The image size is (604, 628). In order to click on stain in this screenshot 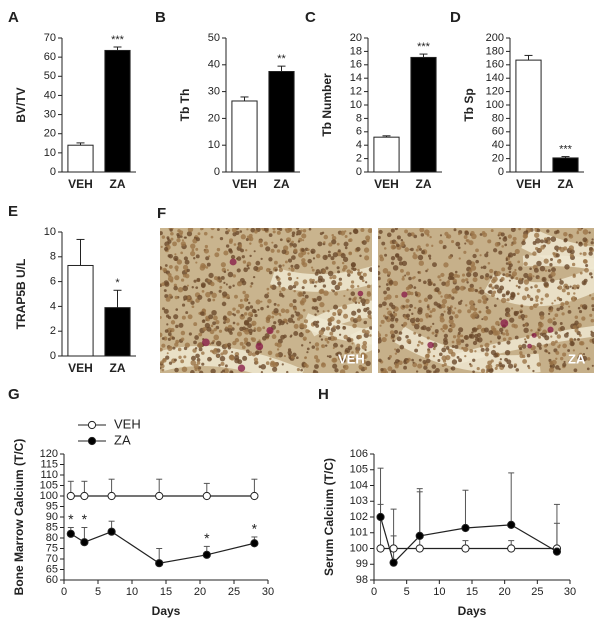, I will do `click(270, 330)`.